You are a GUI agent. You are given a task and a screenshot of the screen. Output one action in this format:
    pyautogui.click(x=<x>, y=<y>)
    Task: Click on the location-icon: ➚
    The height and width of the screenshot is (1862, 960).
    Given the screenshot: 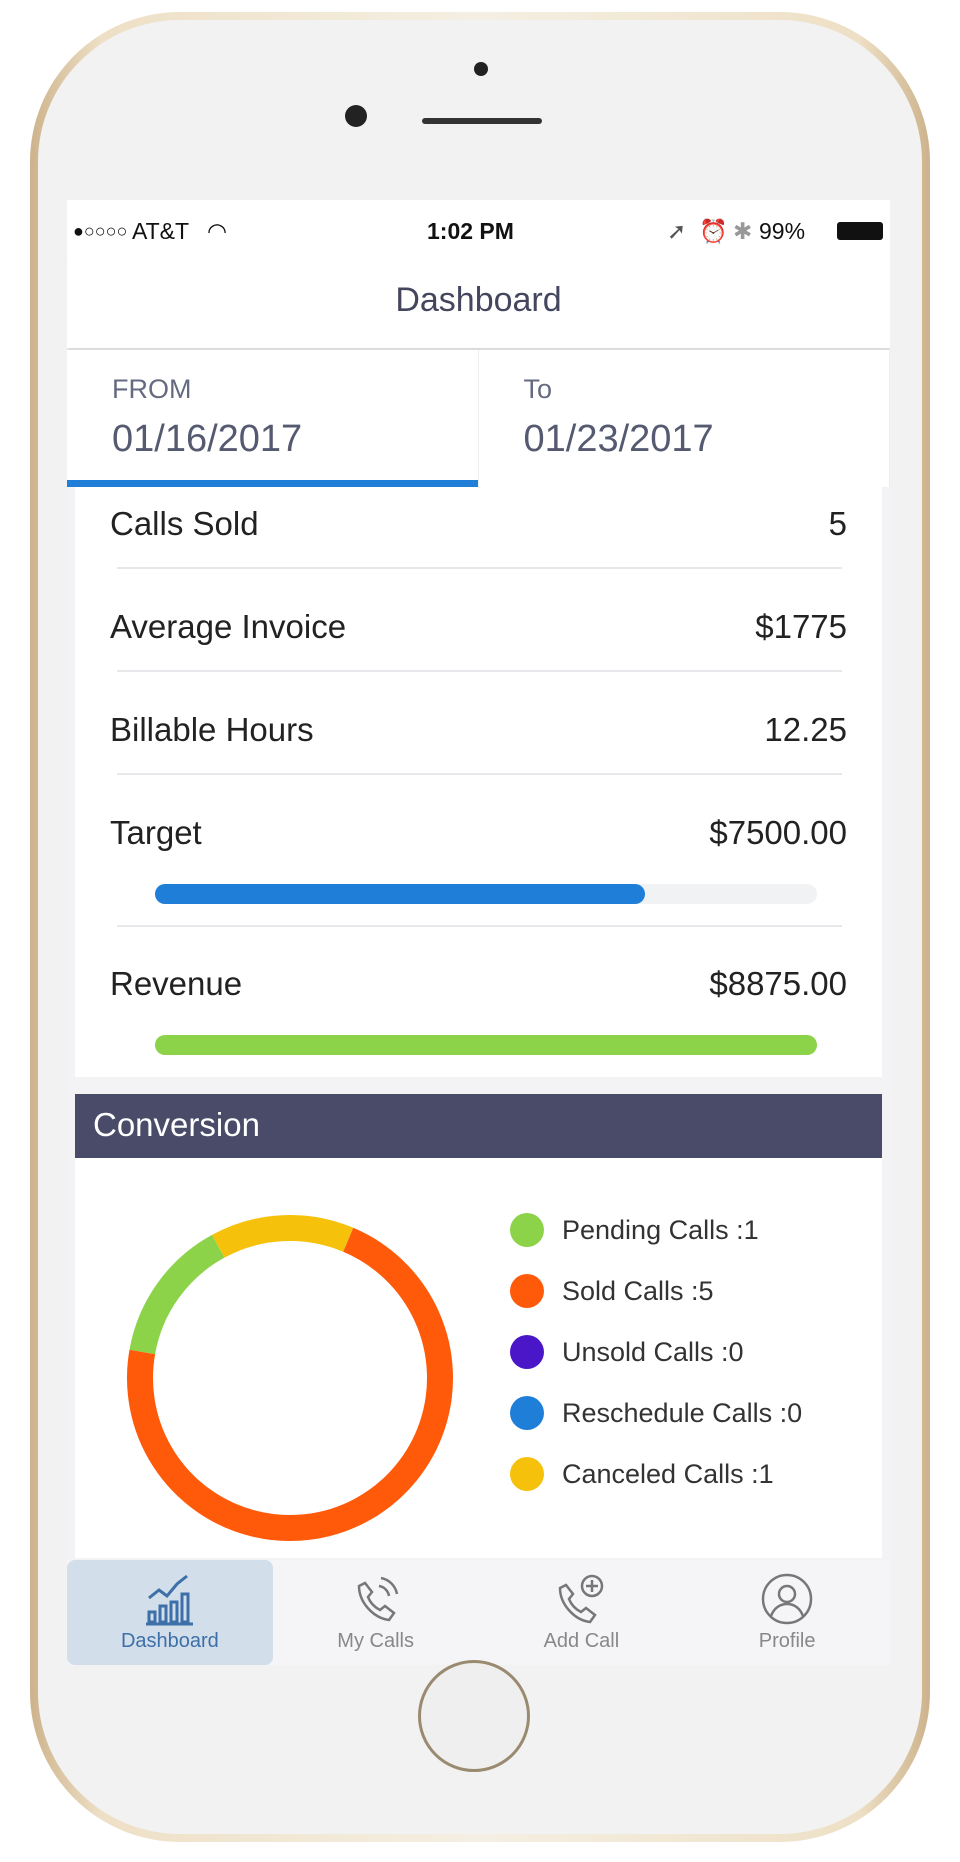 What is the action you would take?
    pyautogui.click(x=677, y=231)
    